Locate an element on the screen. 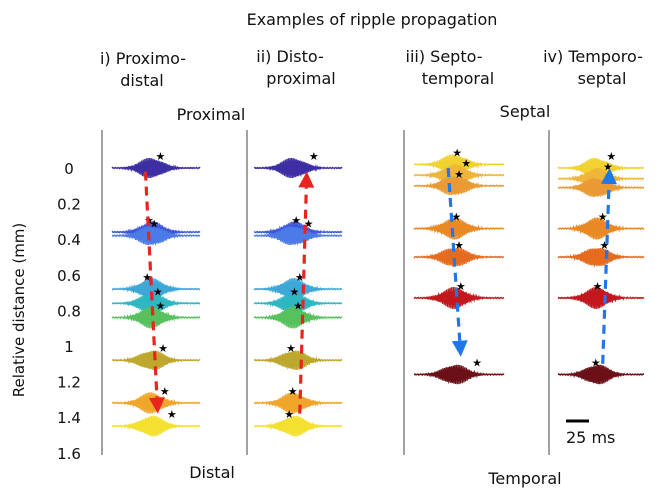  distal-label: Distal is located at coordinates (212, 472).